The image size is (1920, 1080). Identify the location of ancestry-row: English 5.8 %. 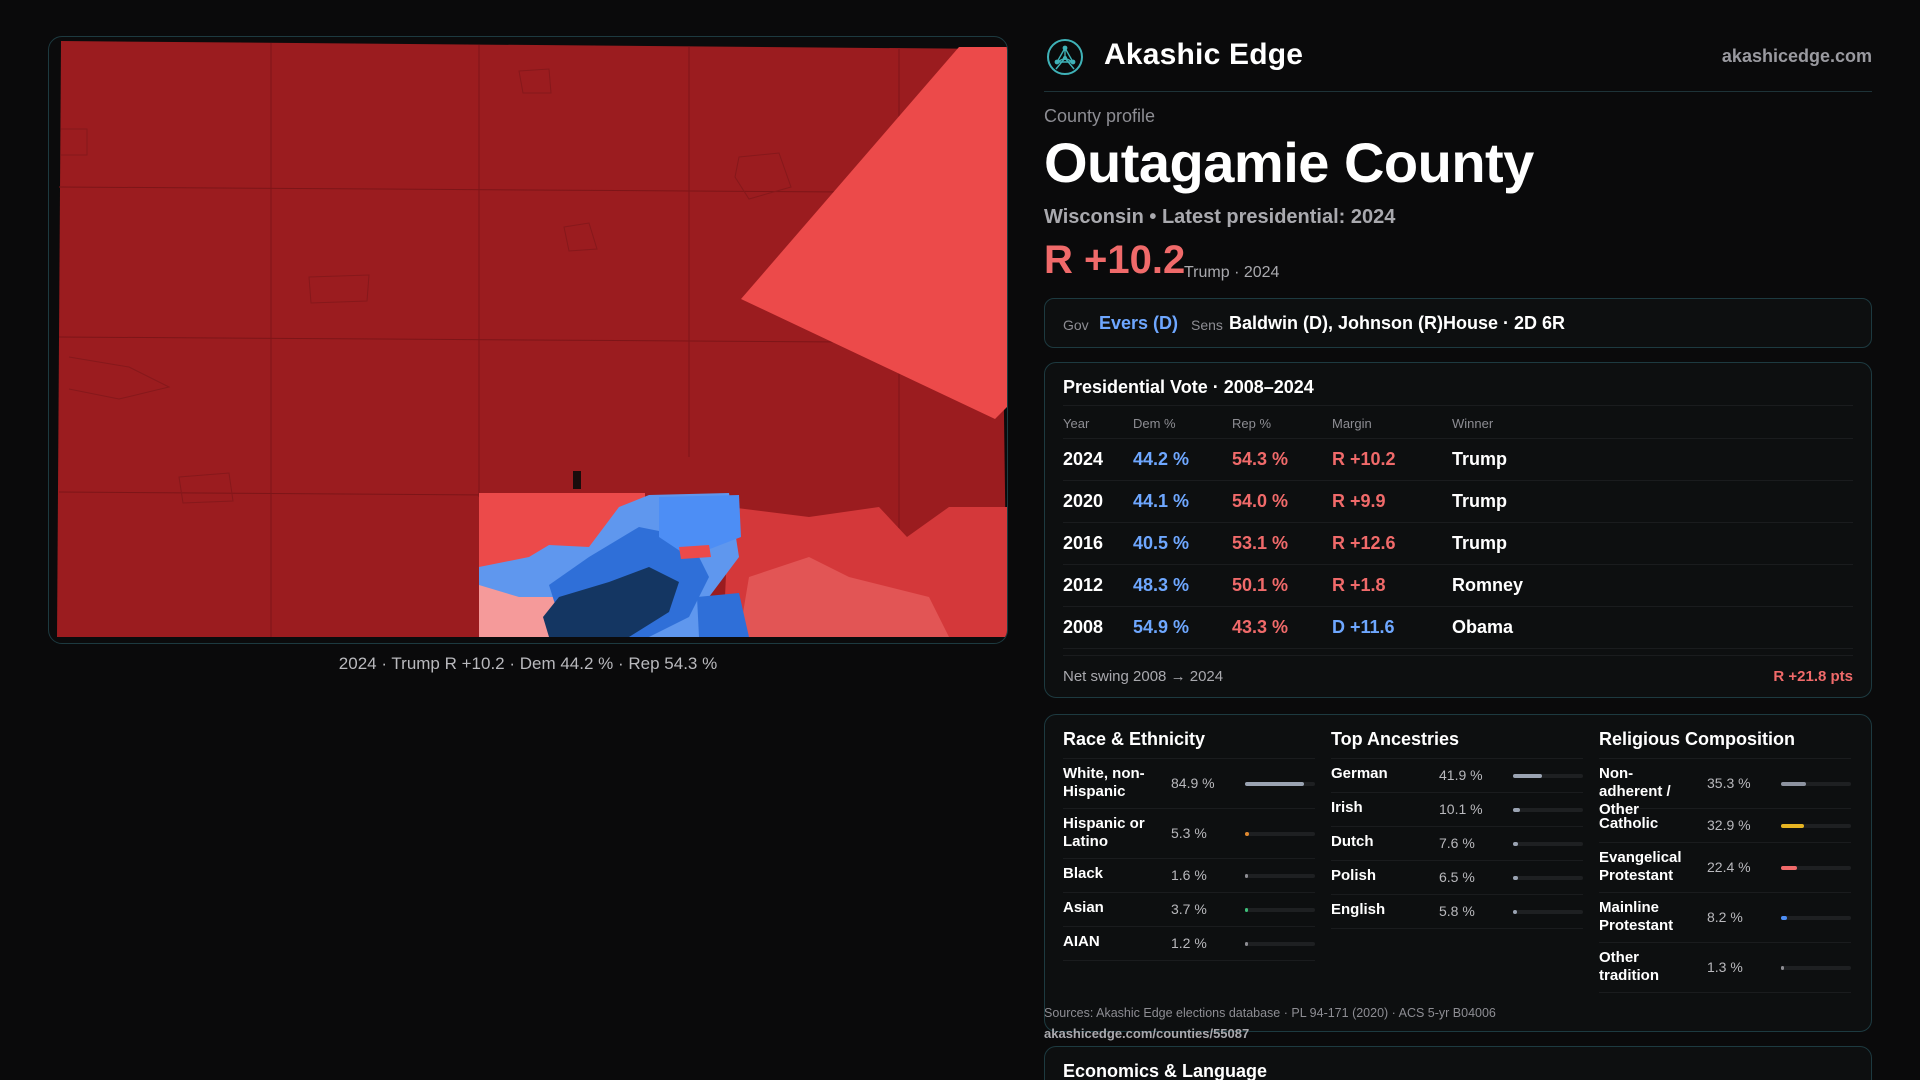
(1457, 912).